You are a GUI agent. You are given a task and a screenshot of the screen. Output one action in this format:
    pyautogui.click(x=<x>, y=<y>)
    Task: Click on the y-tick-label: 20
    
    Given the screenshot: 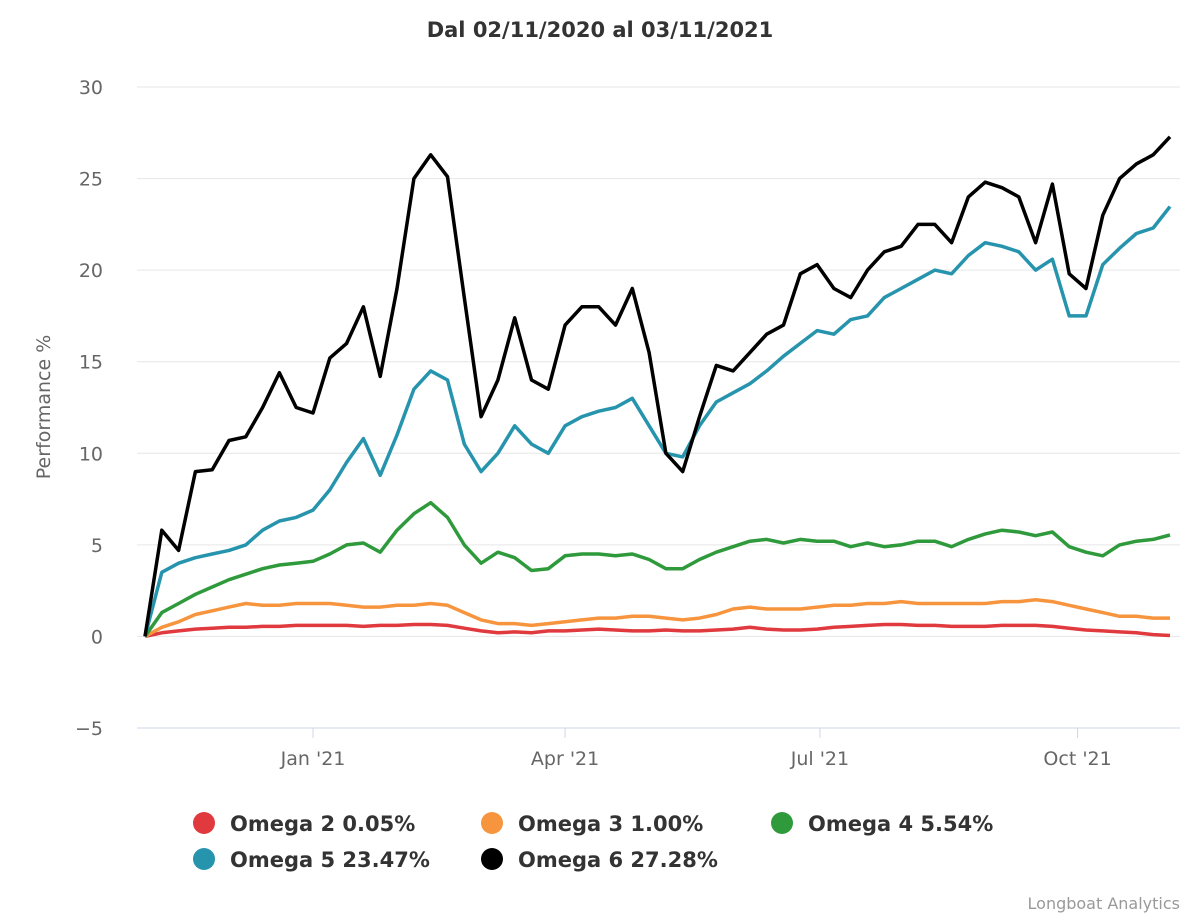 What is the action you would take?
    pyautogui.click(x=91, y=271)
    